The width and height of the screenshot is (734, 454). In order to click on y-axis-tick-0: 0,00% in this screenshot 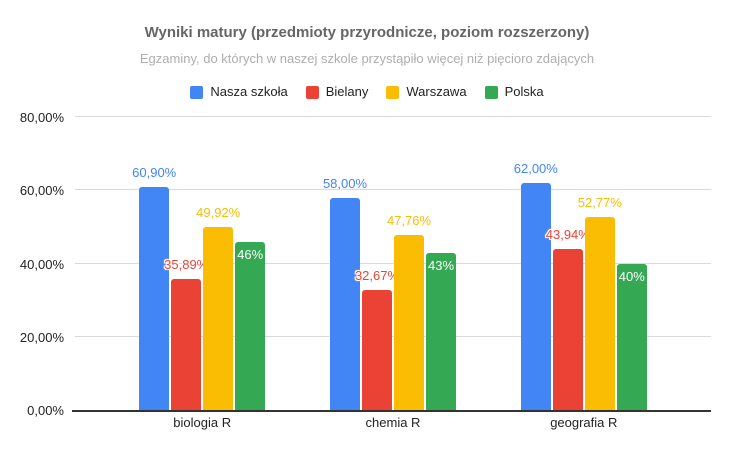, I will do `click(45, 410)`.